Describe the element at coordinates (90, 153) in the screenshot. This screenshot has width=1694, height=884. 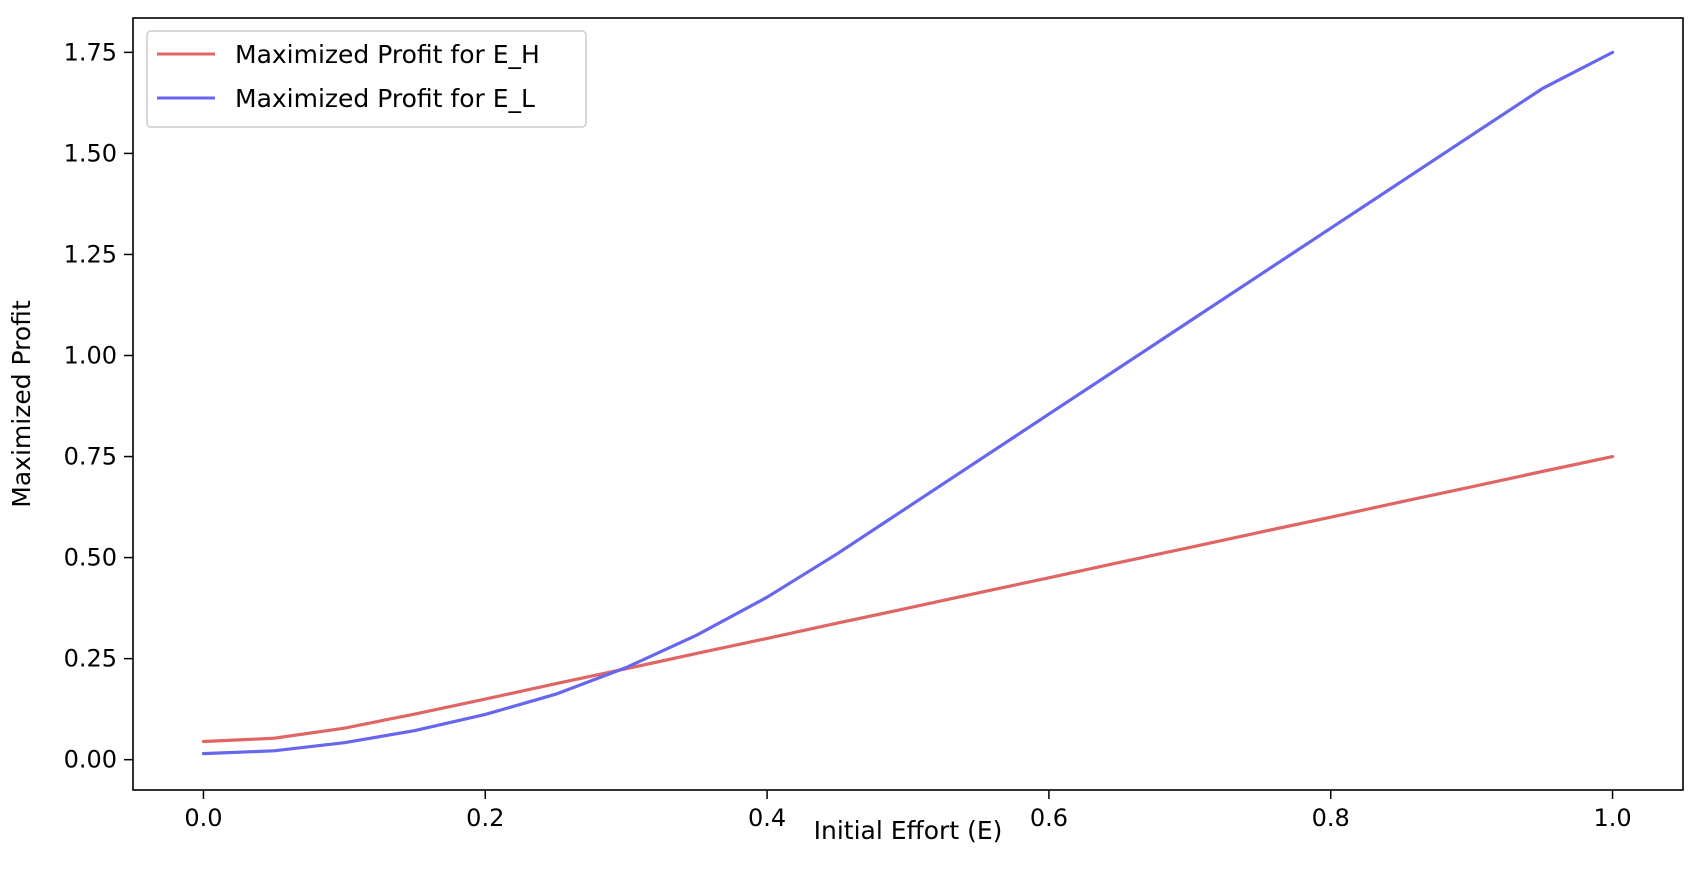
I see `y-tick-label: 1.50` at that location.